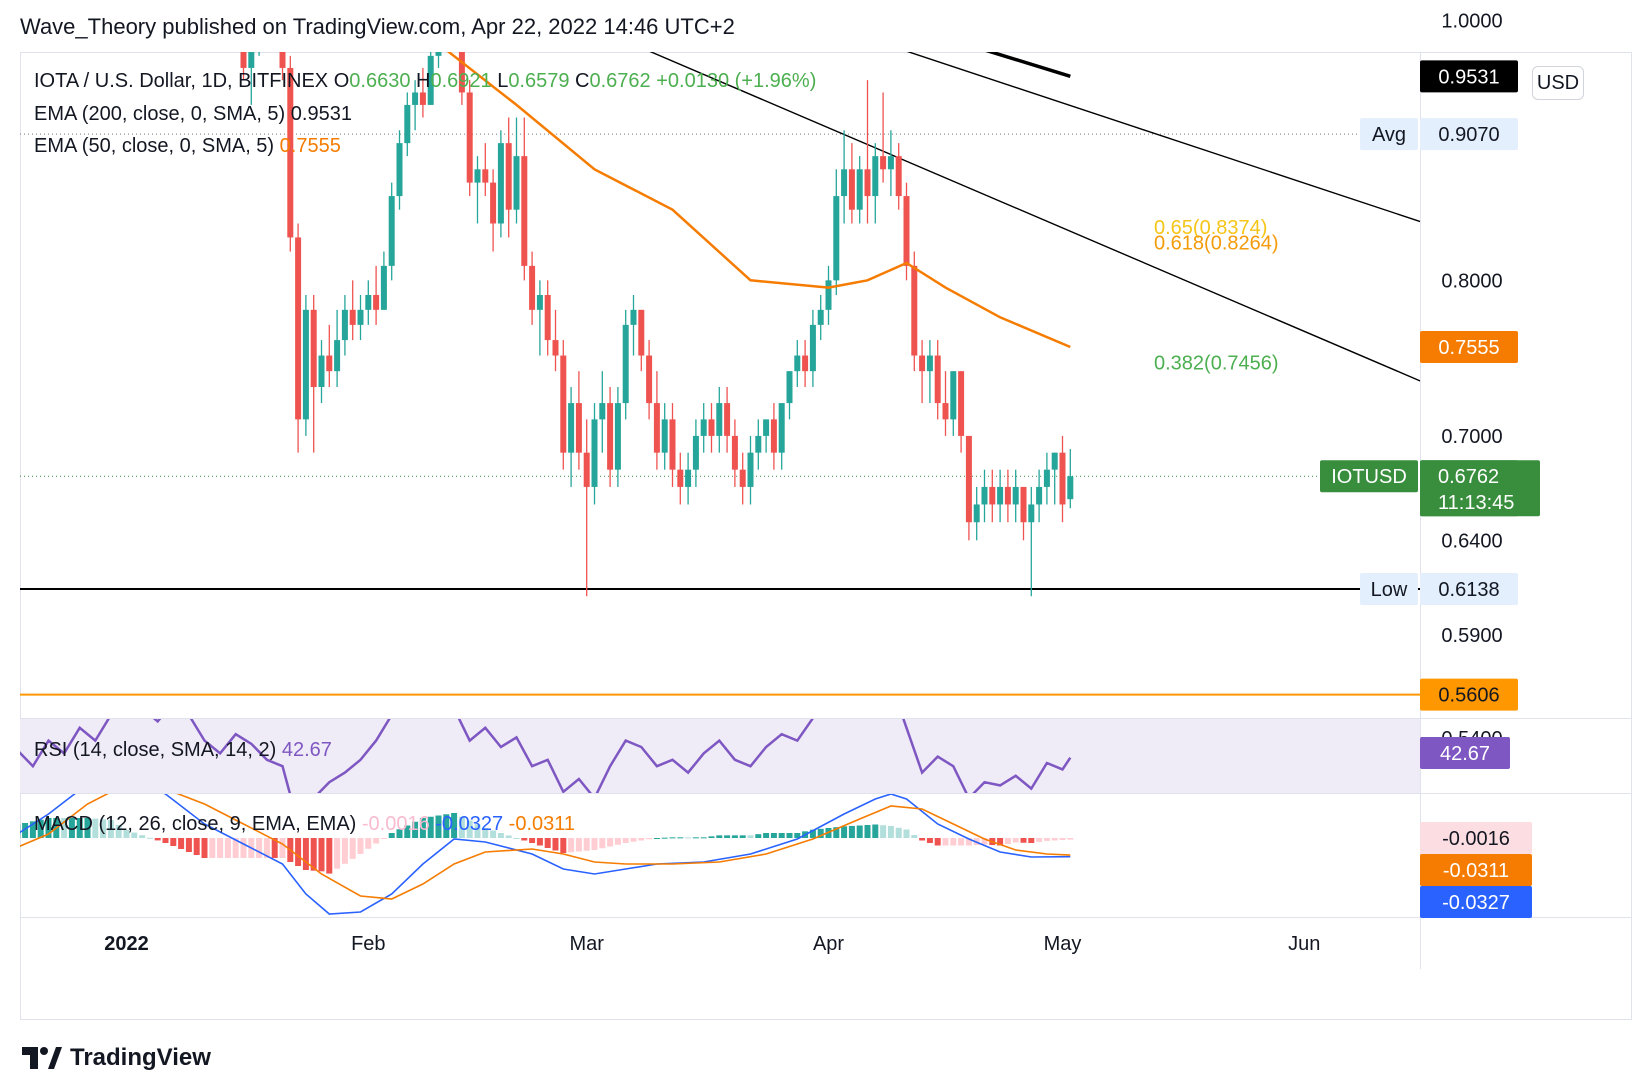  What do you see at coordinates (545, 847) in the screenshot?
I see `signal-line` at bounding box center [545, 847].